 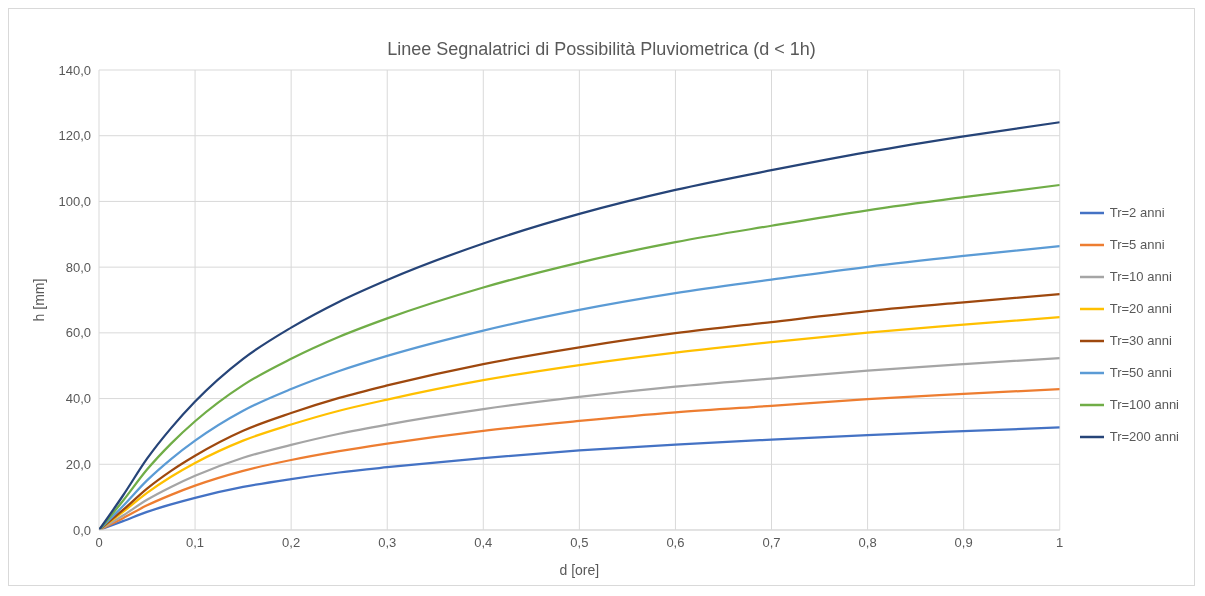 What do you see at coordinates (771, 543) in the screenshot?
I see `x-tick-label: 0,7` at bounding box center [771, 543].